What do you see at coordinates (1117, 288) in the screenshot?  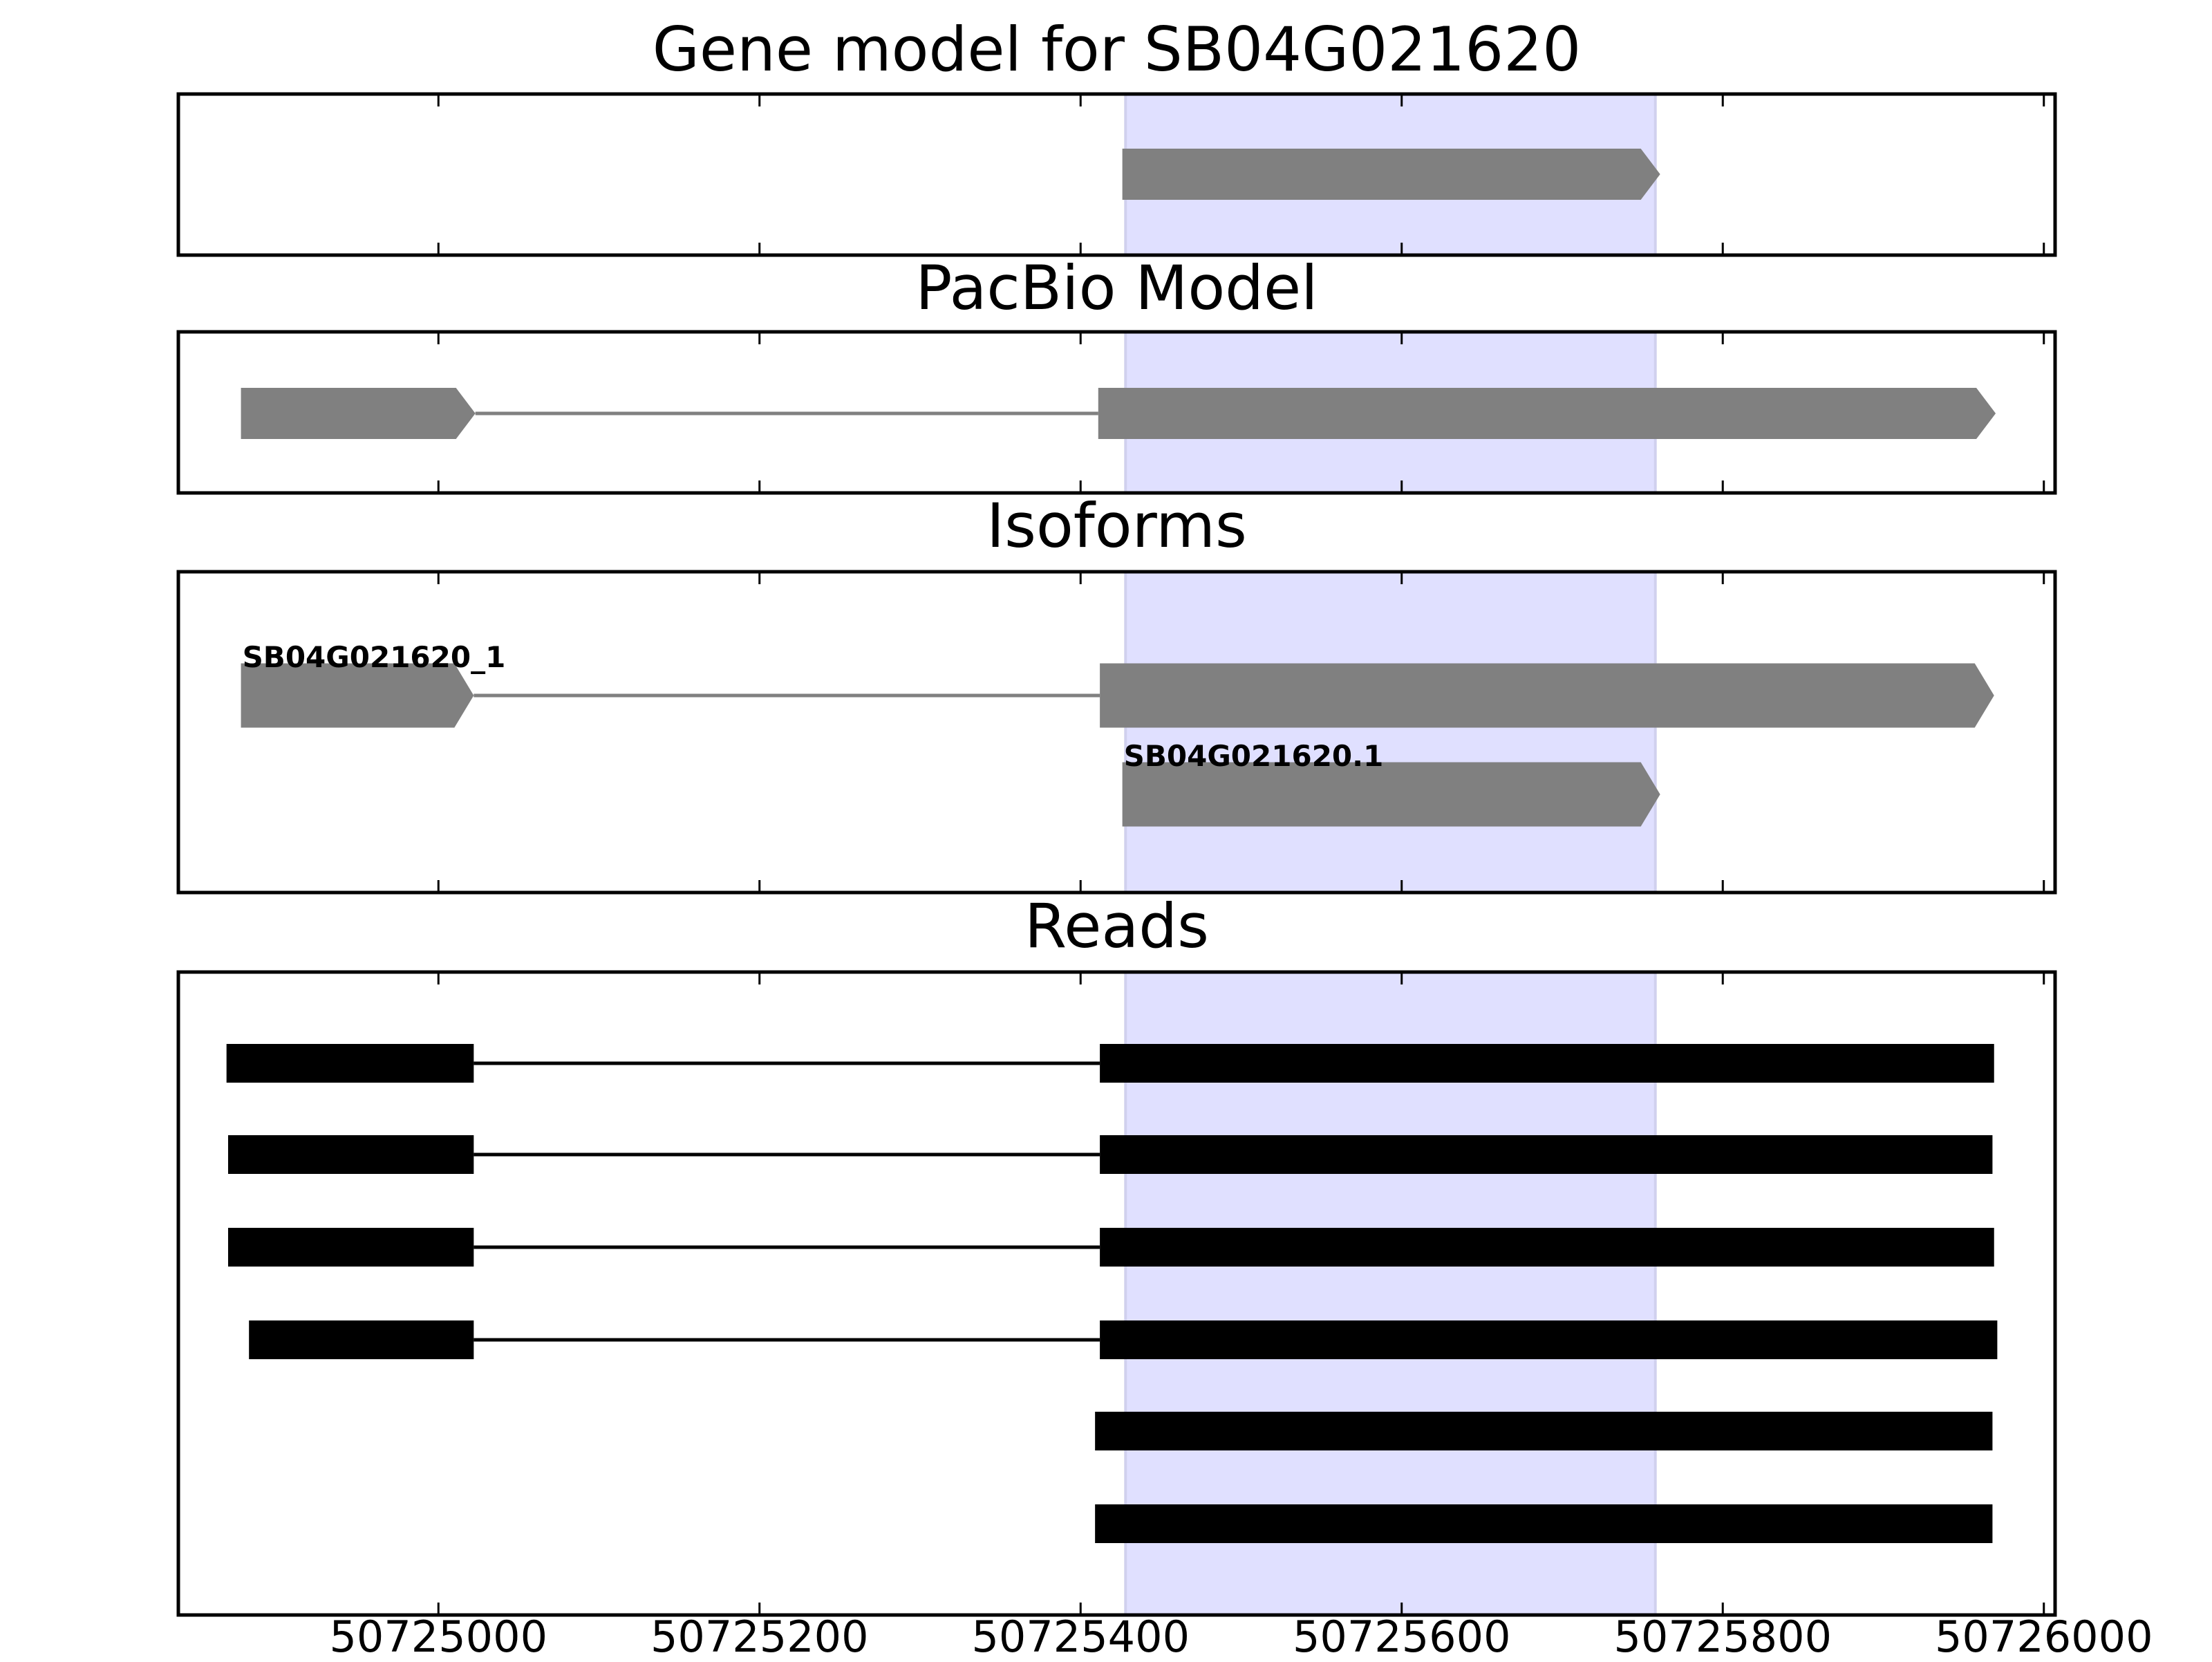 I see `panel-title: PacBio Model` at bounding box center [1117, 288].